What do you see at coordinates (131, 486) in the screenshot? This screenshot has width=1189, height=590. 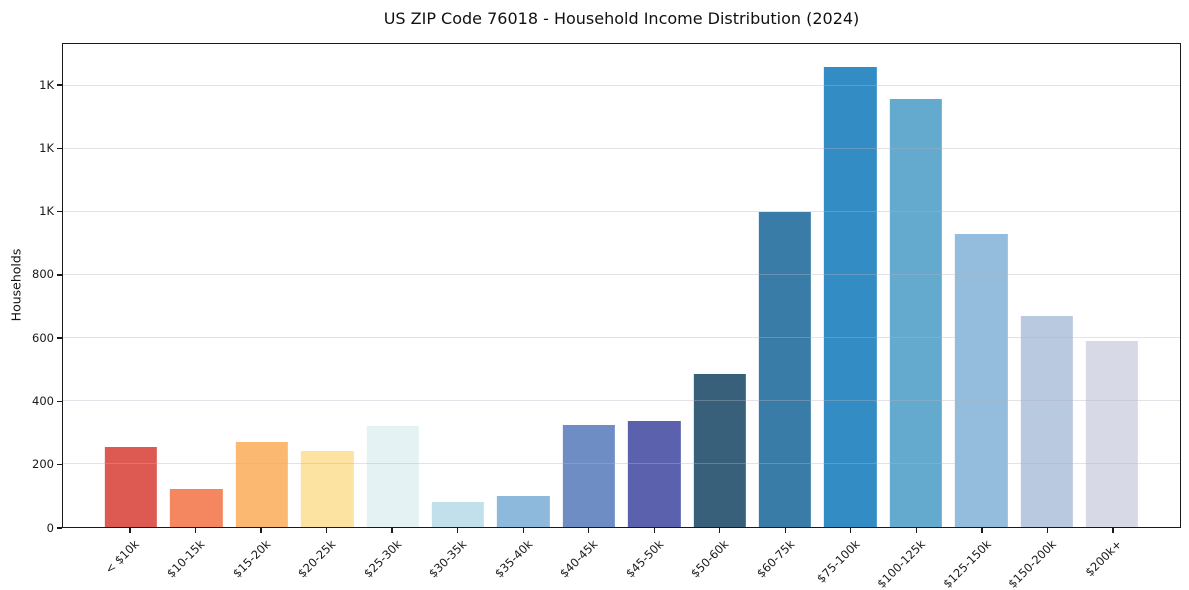 I see `bar-< $10k` at bounding box center [131, 486].